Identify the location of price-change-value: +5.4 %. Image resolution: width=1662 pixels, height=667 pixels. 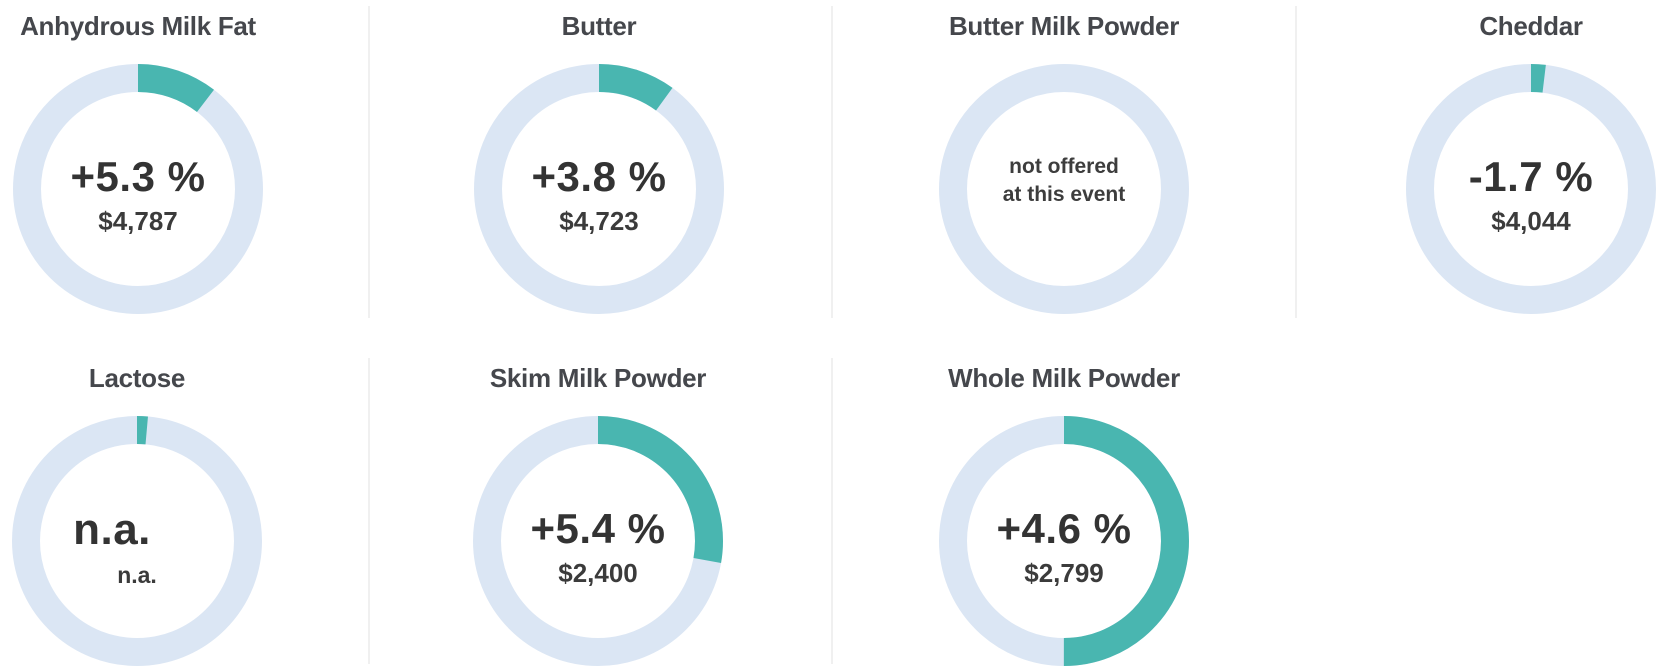
(598, 529).